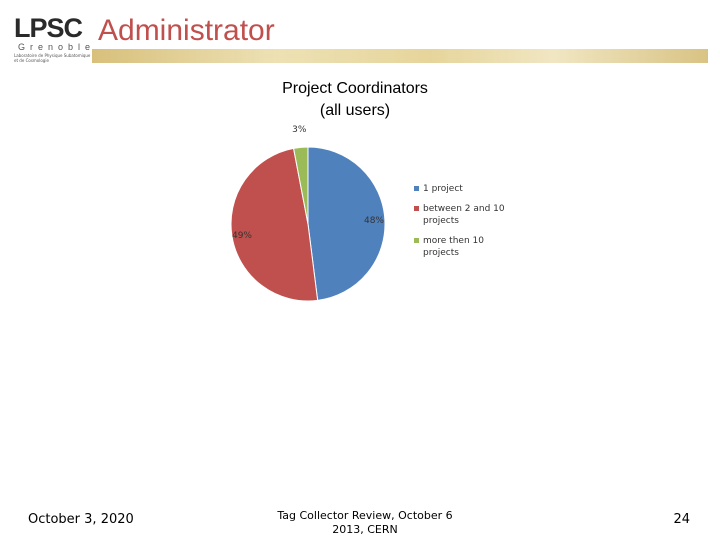  What do you see at coordinates (186, 30) in the screenshot?
I see `page-title: Administrator` at bounding box center [186, 30].